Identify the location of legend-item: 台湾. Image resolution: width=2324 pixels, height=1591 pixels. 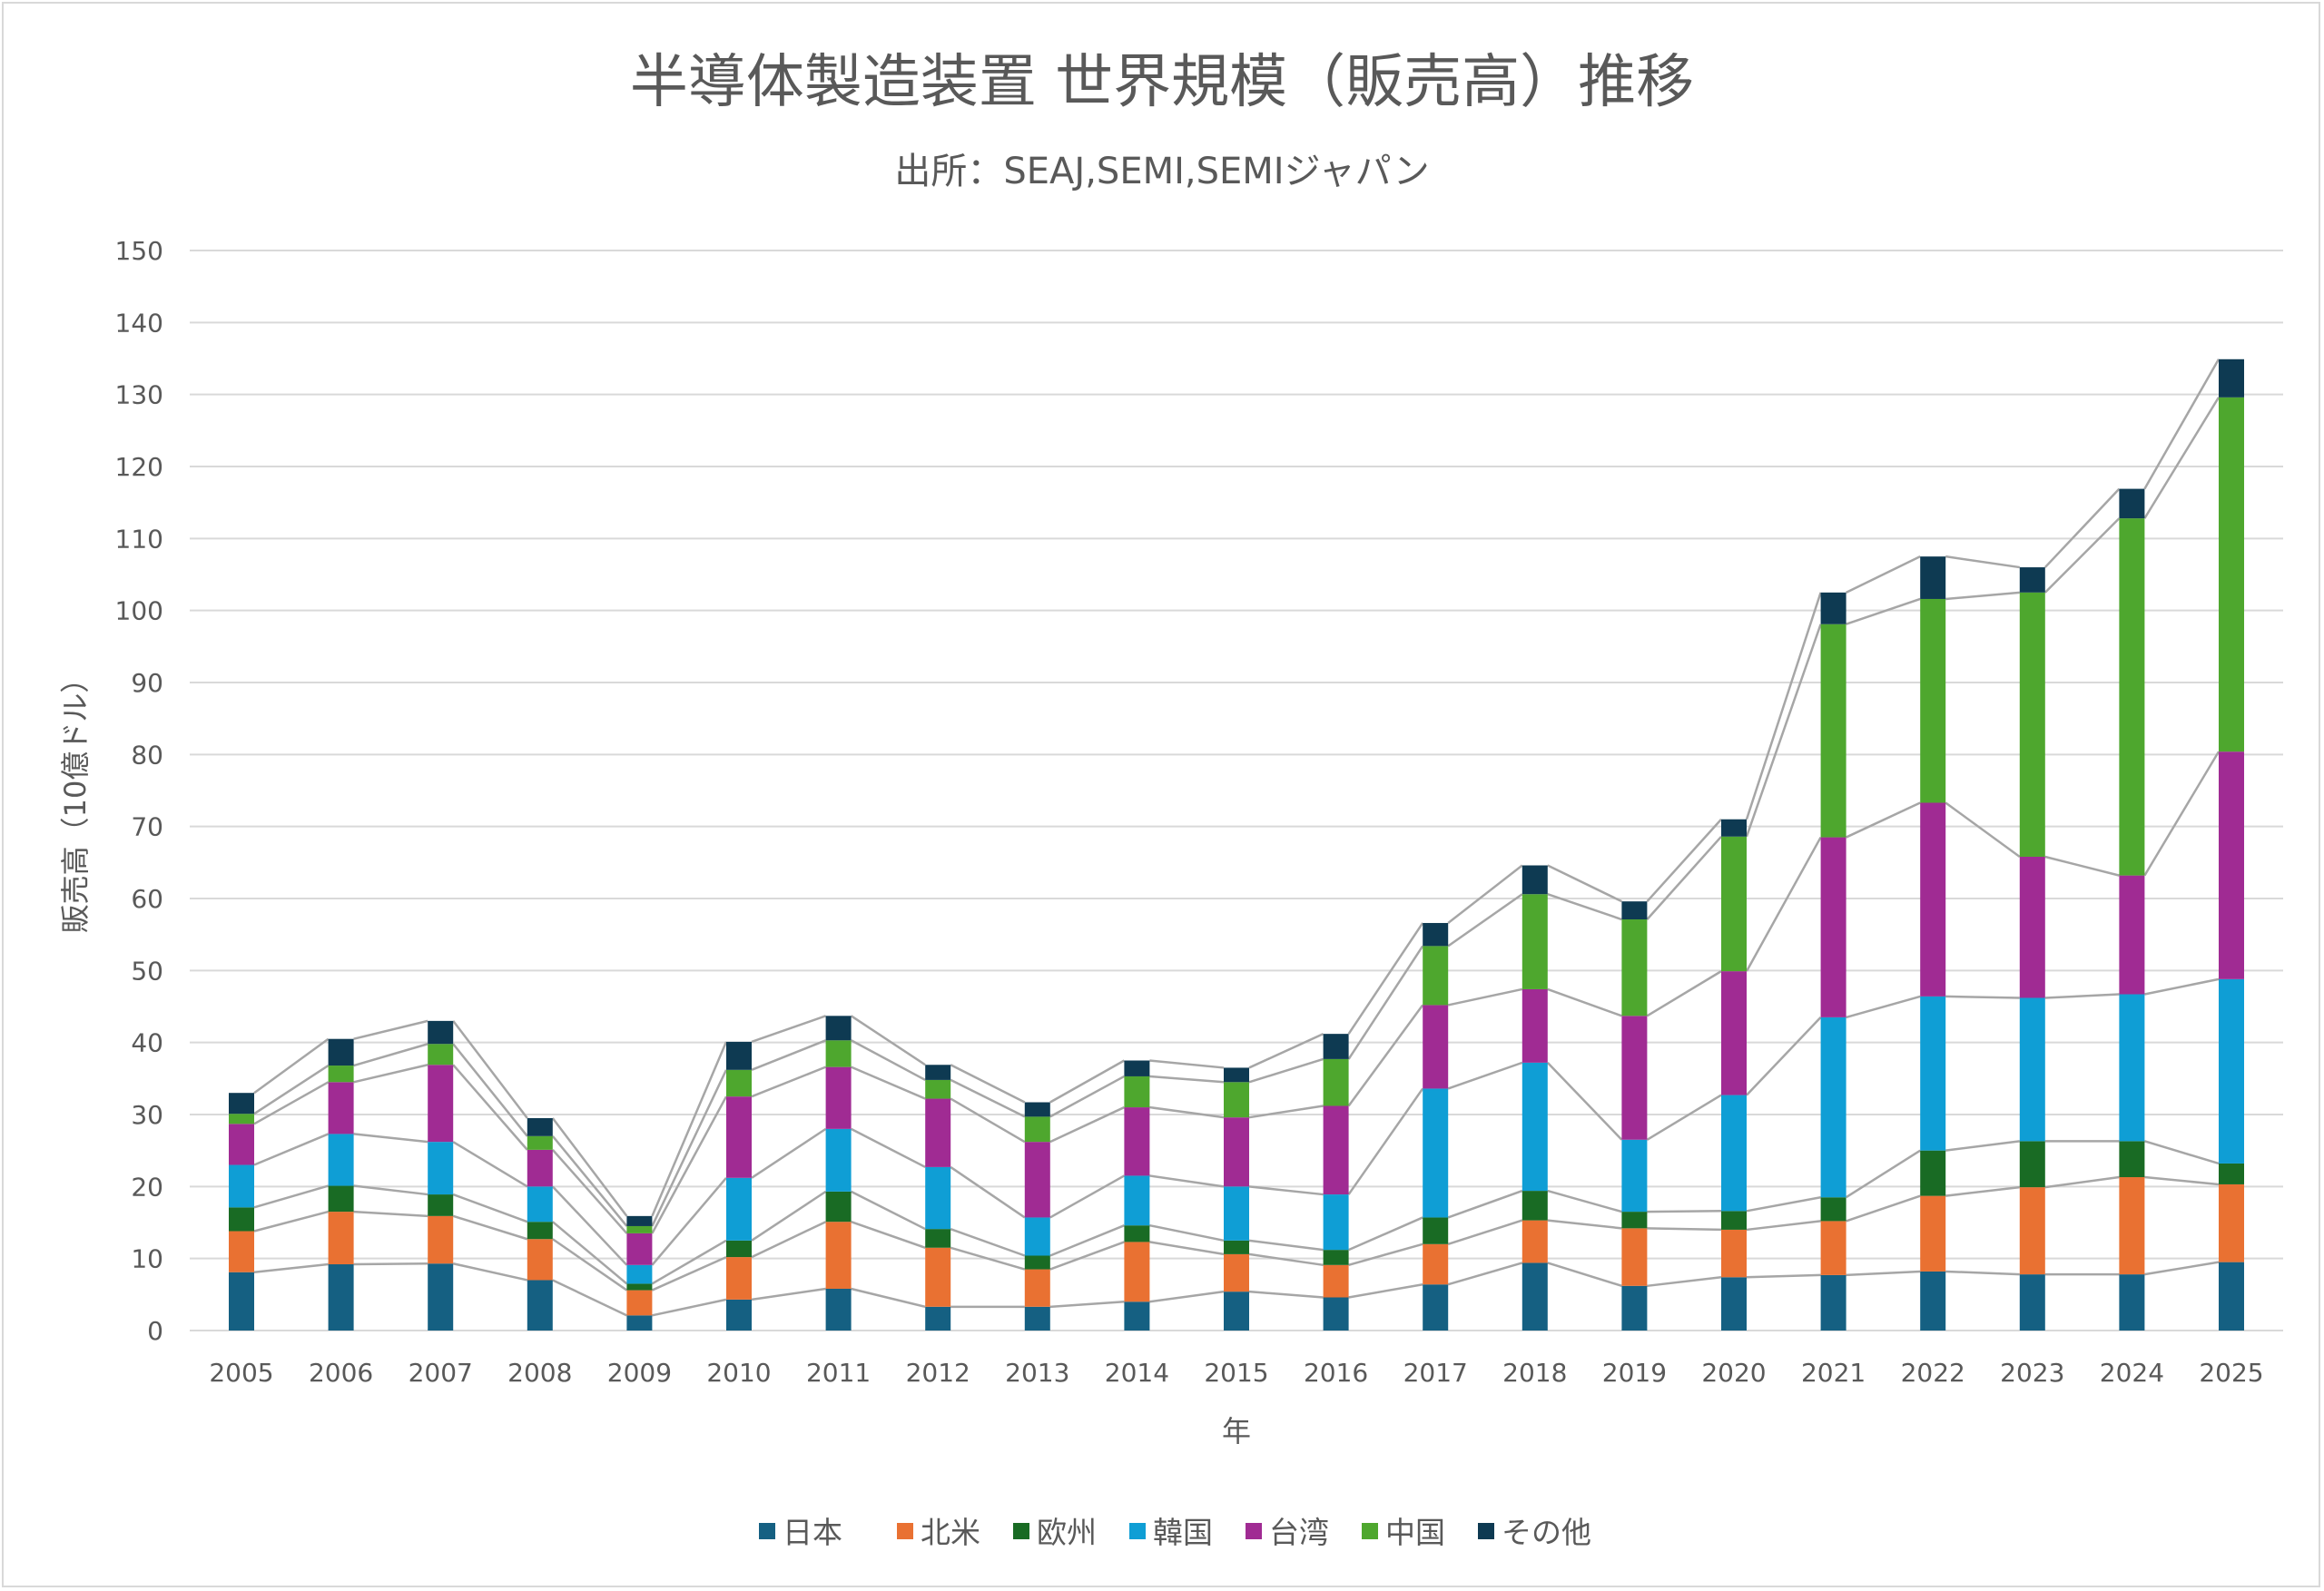
(1287, 1533).